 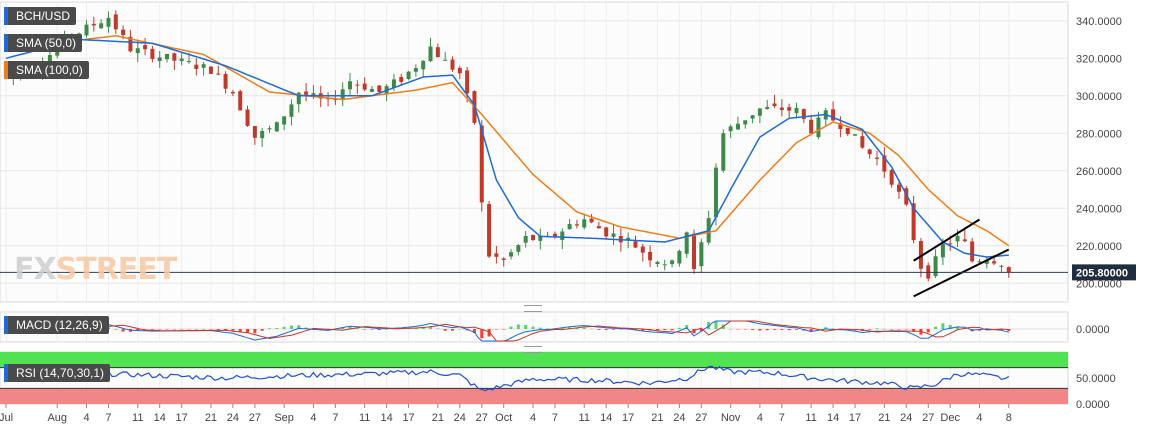 I want to click on x-tick-label: 11, so click(x=810, y=418).